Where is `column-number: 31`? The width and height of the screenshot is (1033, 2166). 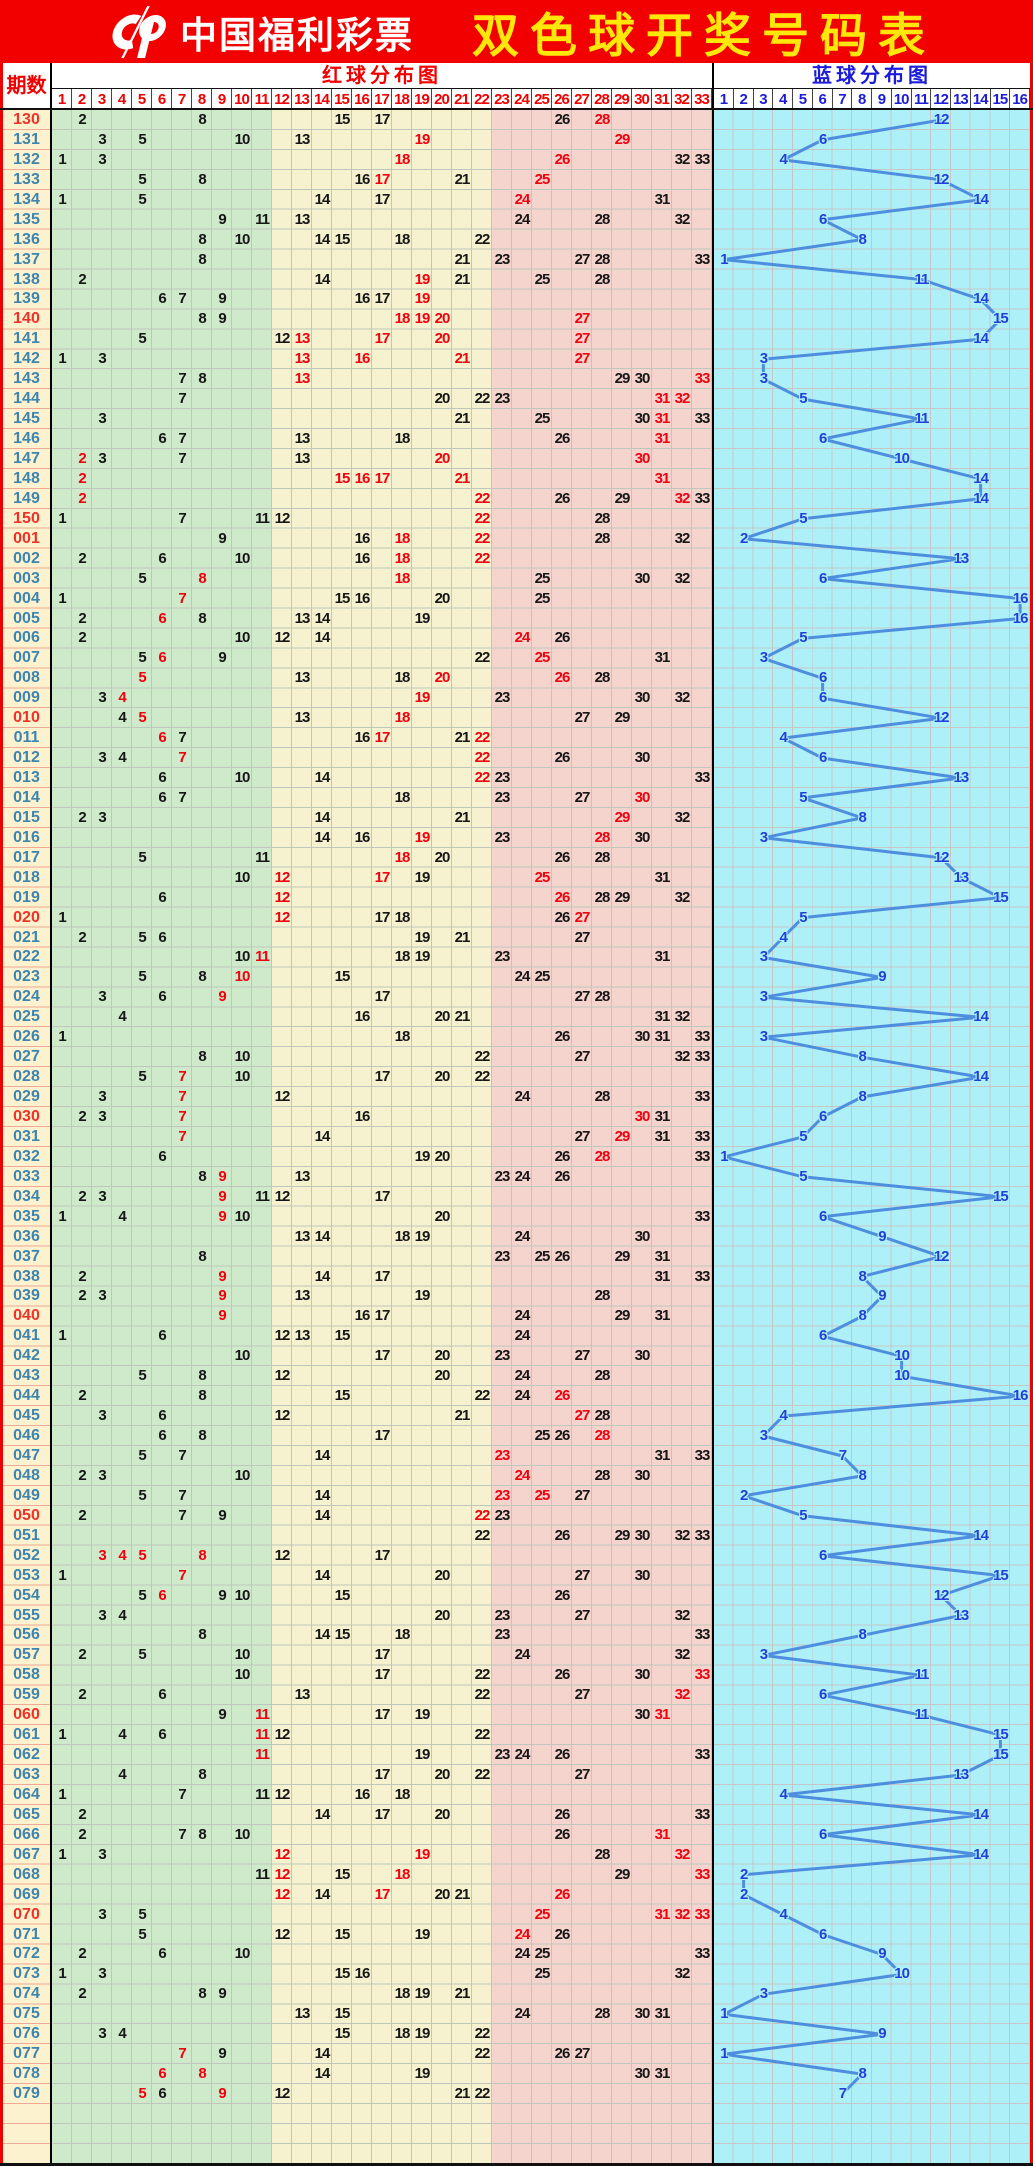
column-number: 31 is located at coordinates (662, 99).